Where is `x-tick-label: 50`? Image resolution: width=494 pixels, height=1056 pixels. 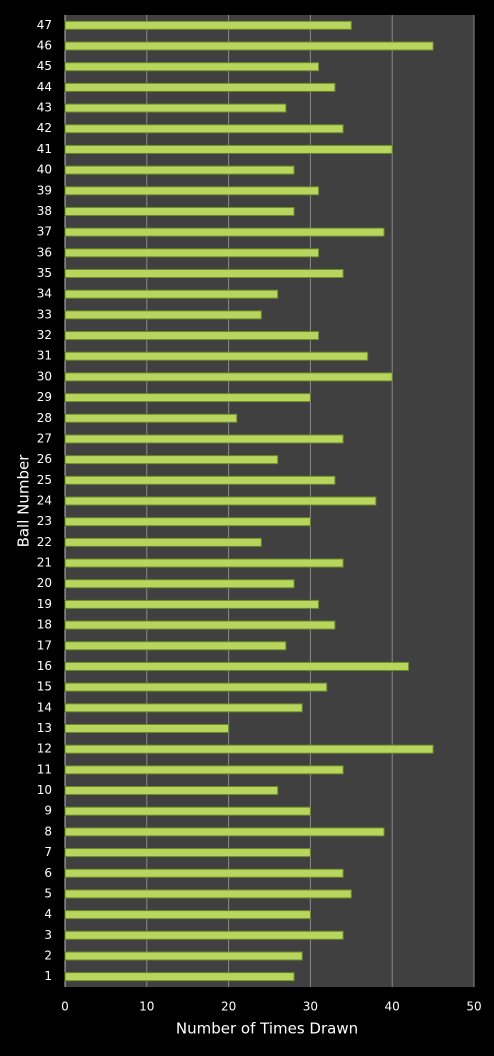
x-tick-label: 50 is located at coordinates (473, 1007).